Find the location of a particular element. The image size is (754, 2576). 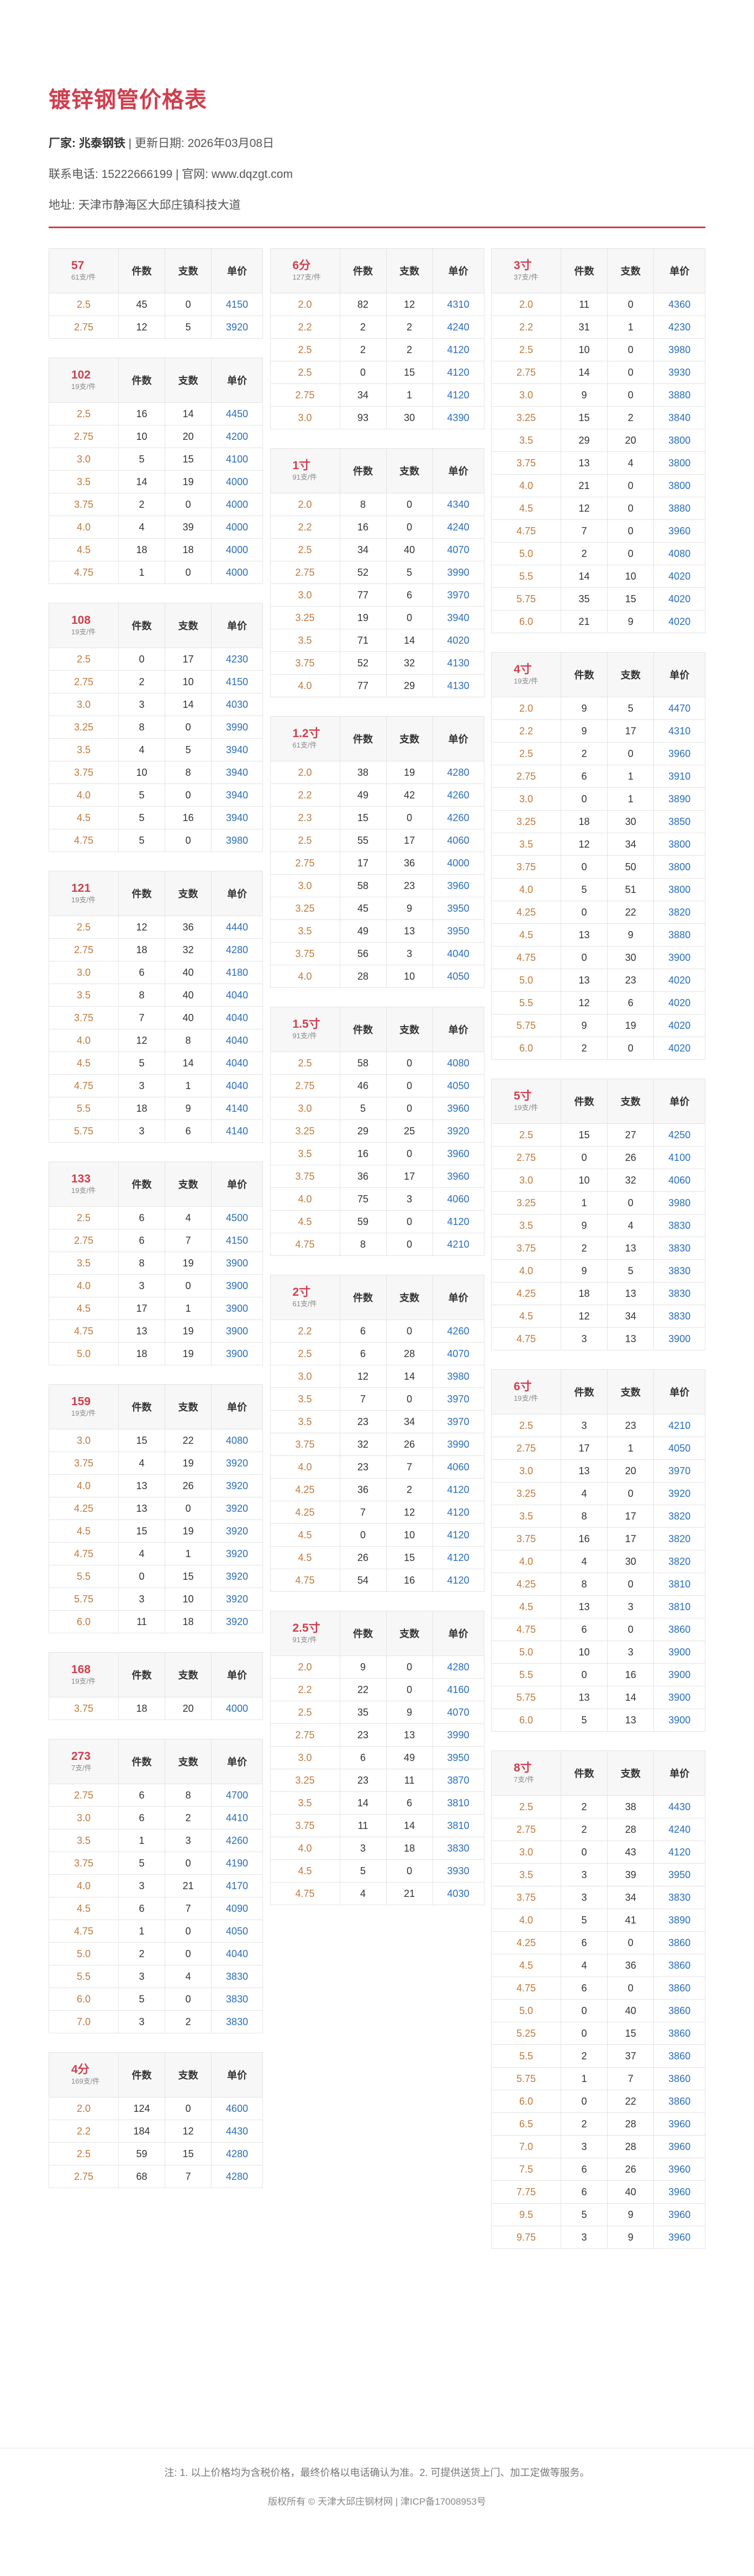

table-row: 3.5 1 3 4260 is located at coordinates (156, 1840).